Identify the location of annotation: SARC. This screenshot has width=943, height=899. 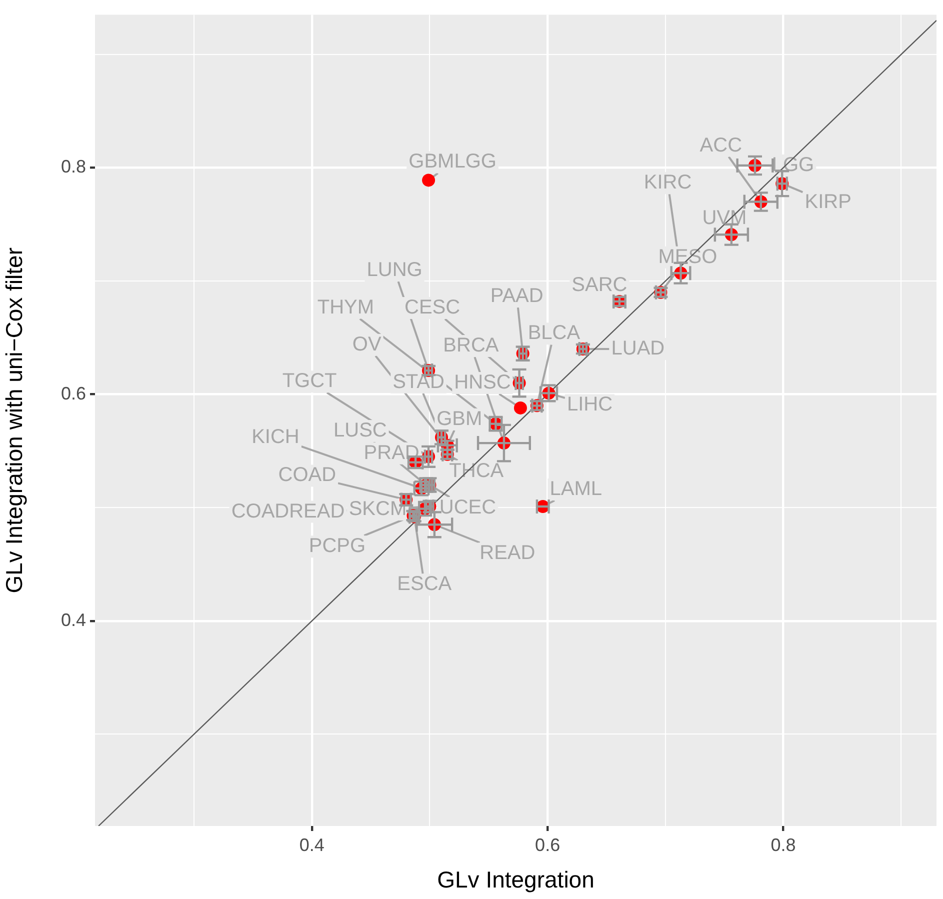
(600, 285).